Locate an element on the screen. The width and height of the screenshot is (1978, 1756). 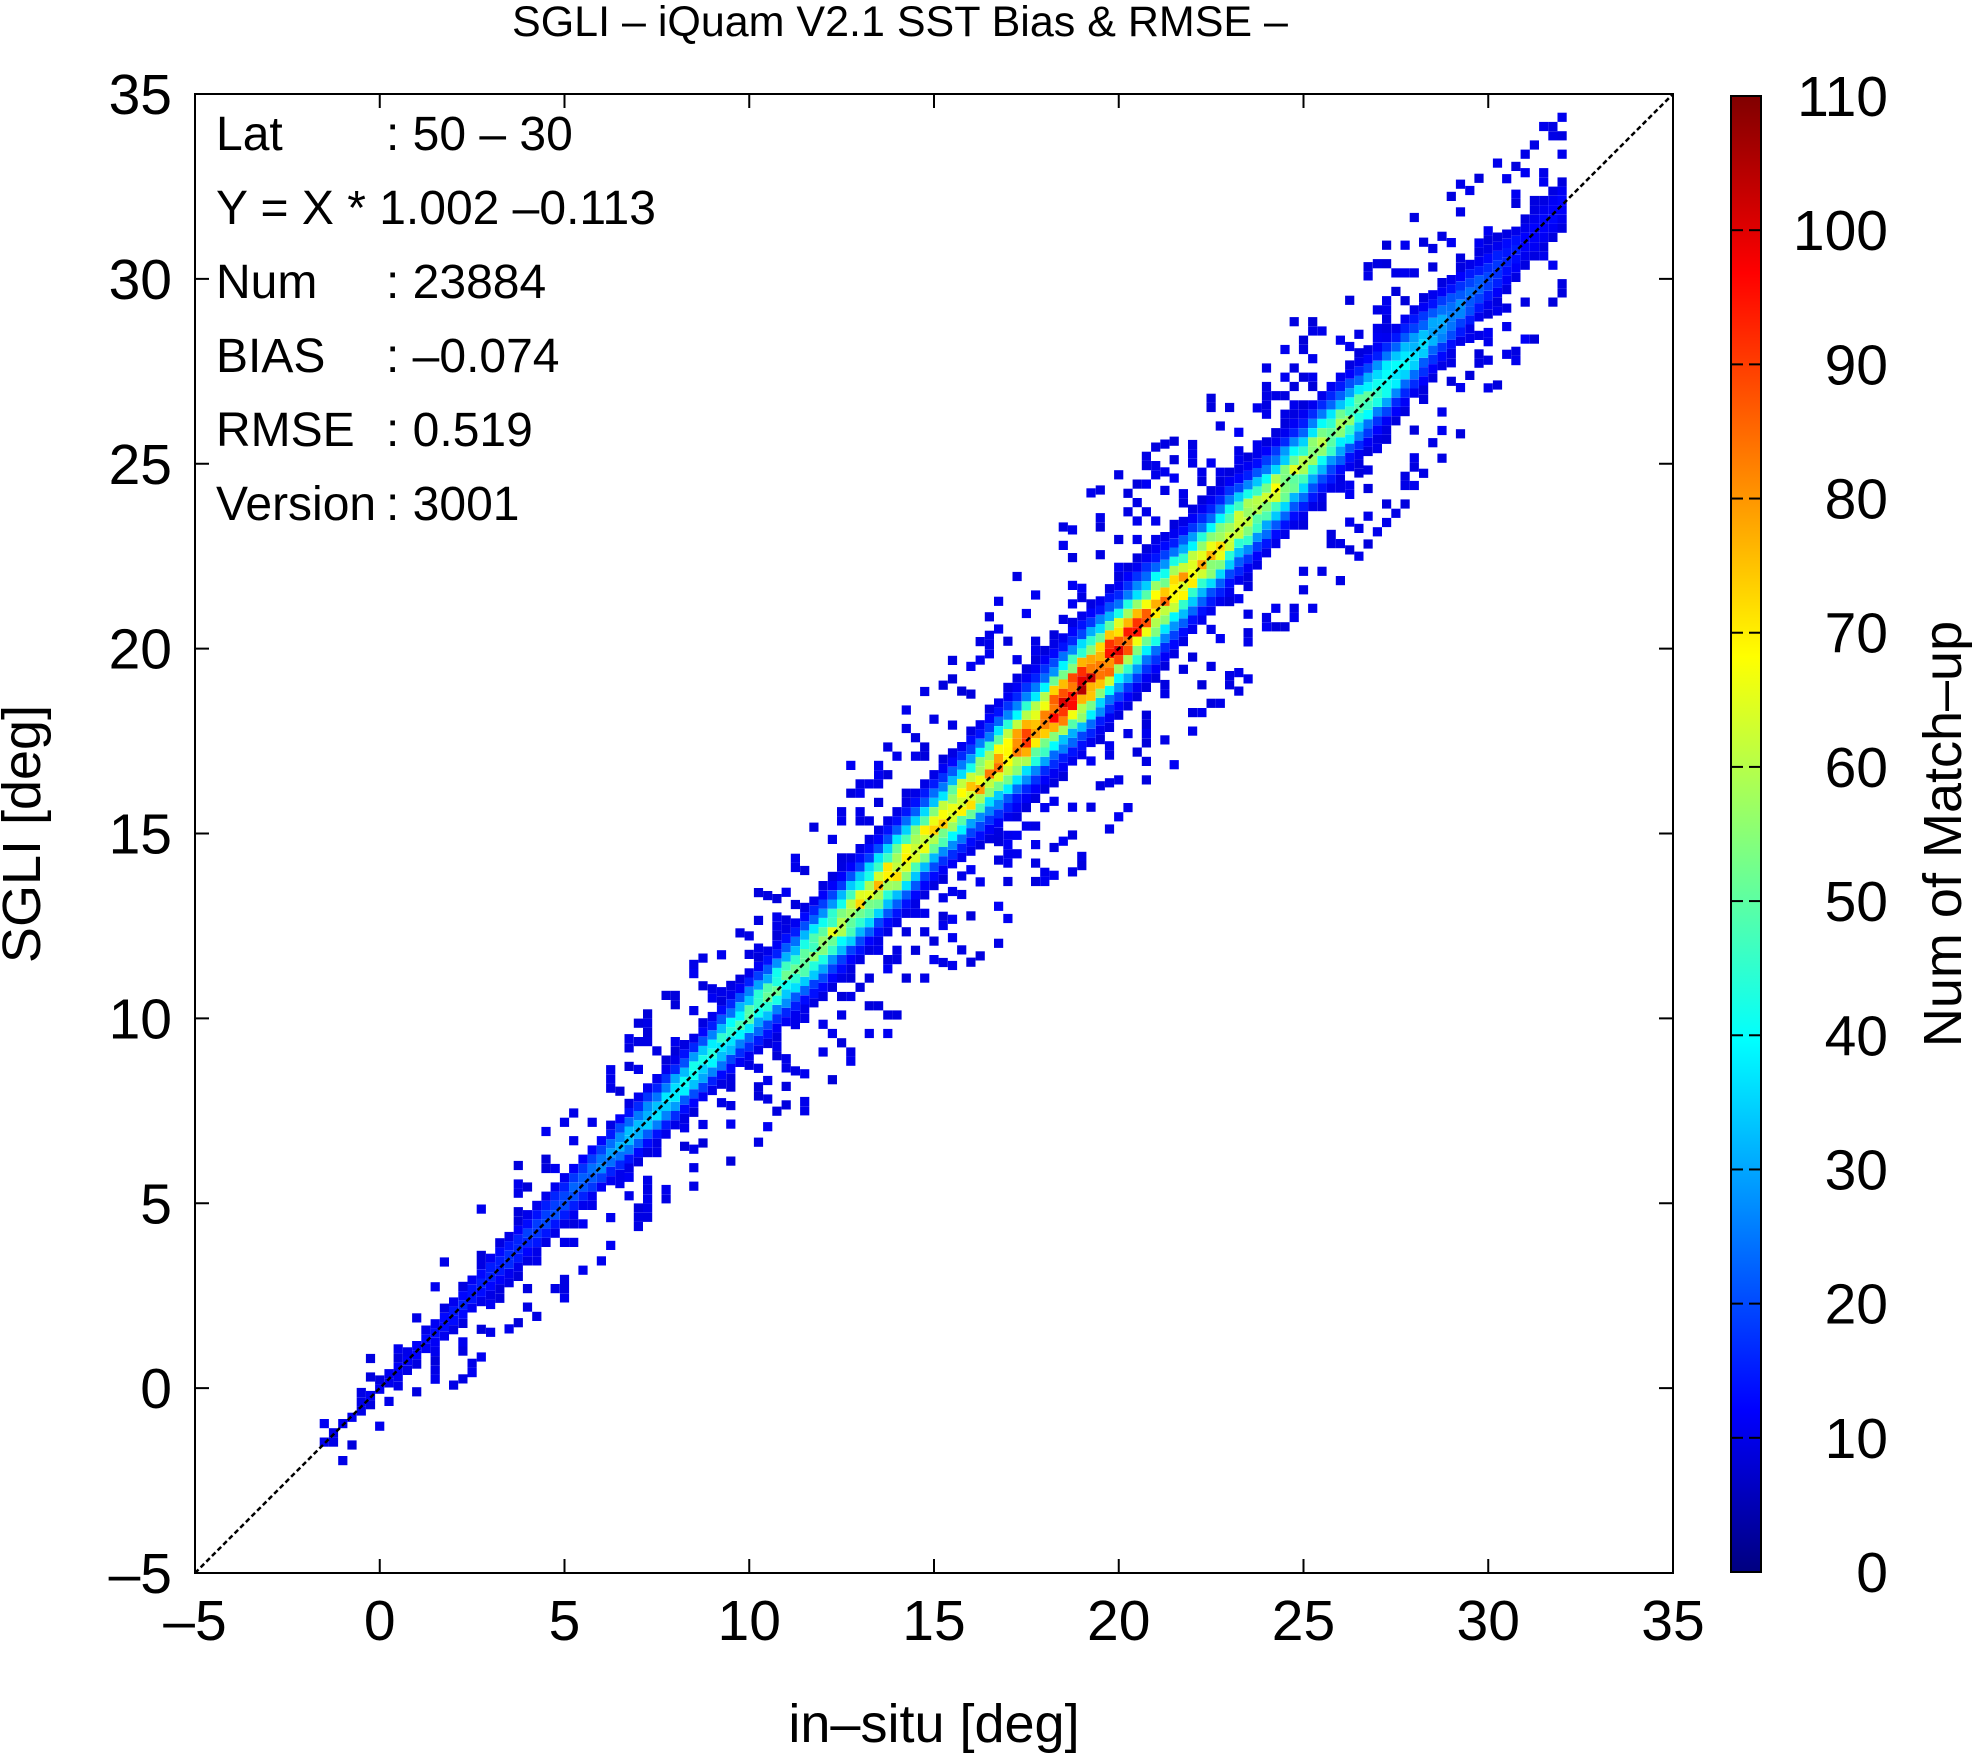
y-tick-label: 15 is located at coordinates (140, 835).